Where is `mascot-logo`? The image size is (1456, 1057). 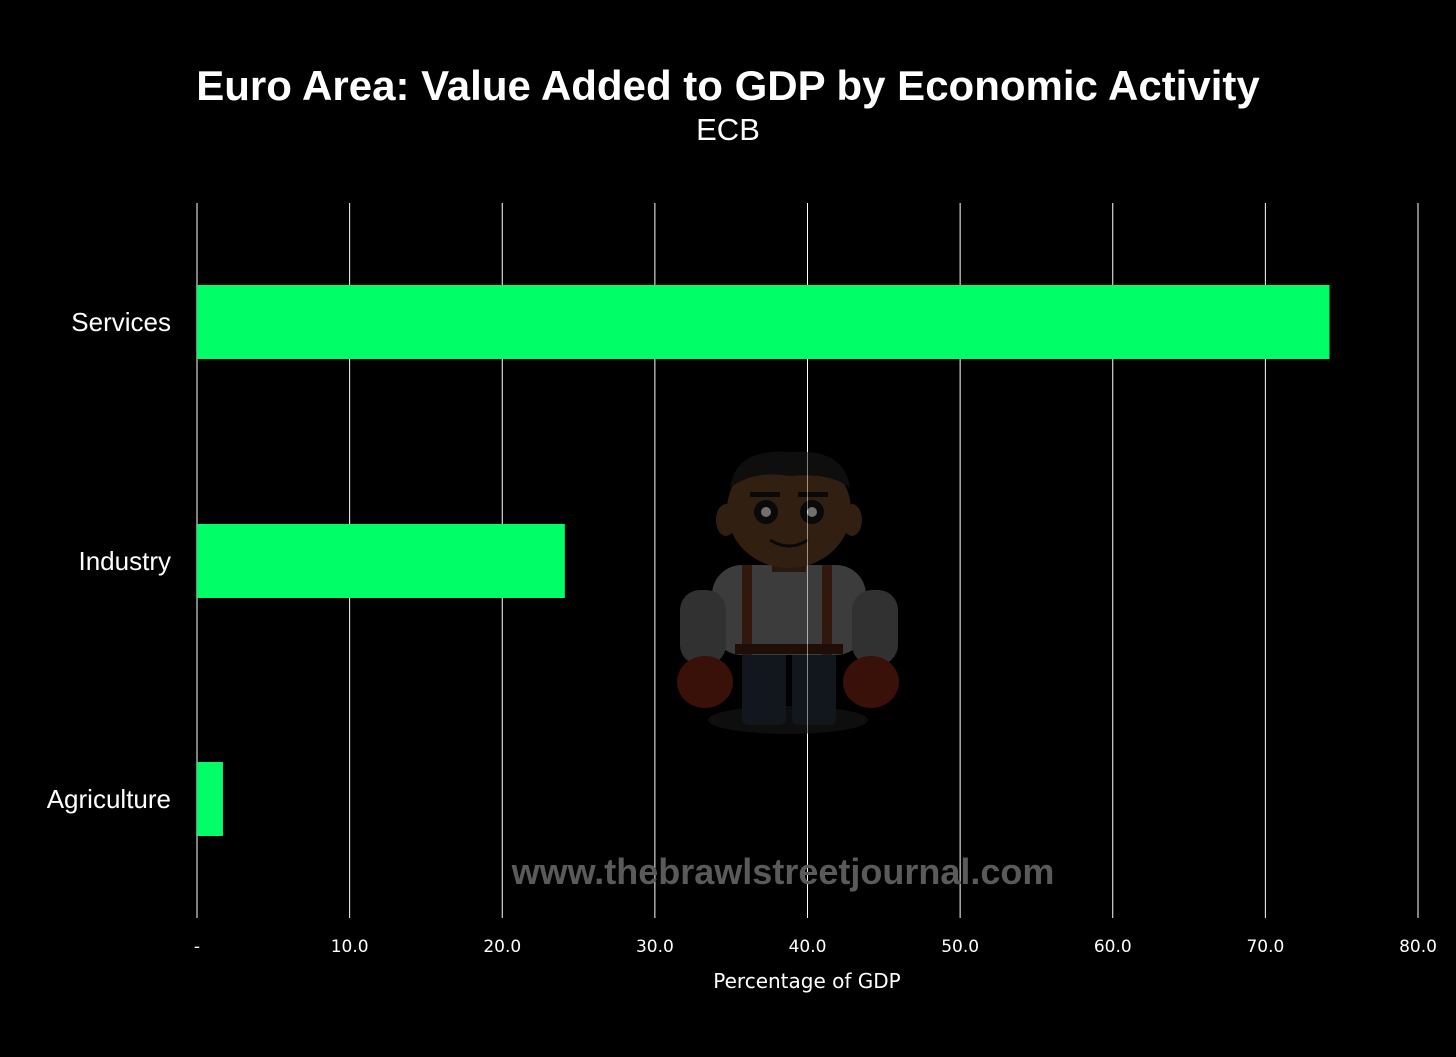 mascot-logo is located at coordinates (788, 592).